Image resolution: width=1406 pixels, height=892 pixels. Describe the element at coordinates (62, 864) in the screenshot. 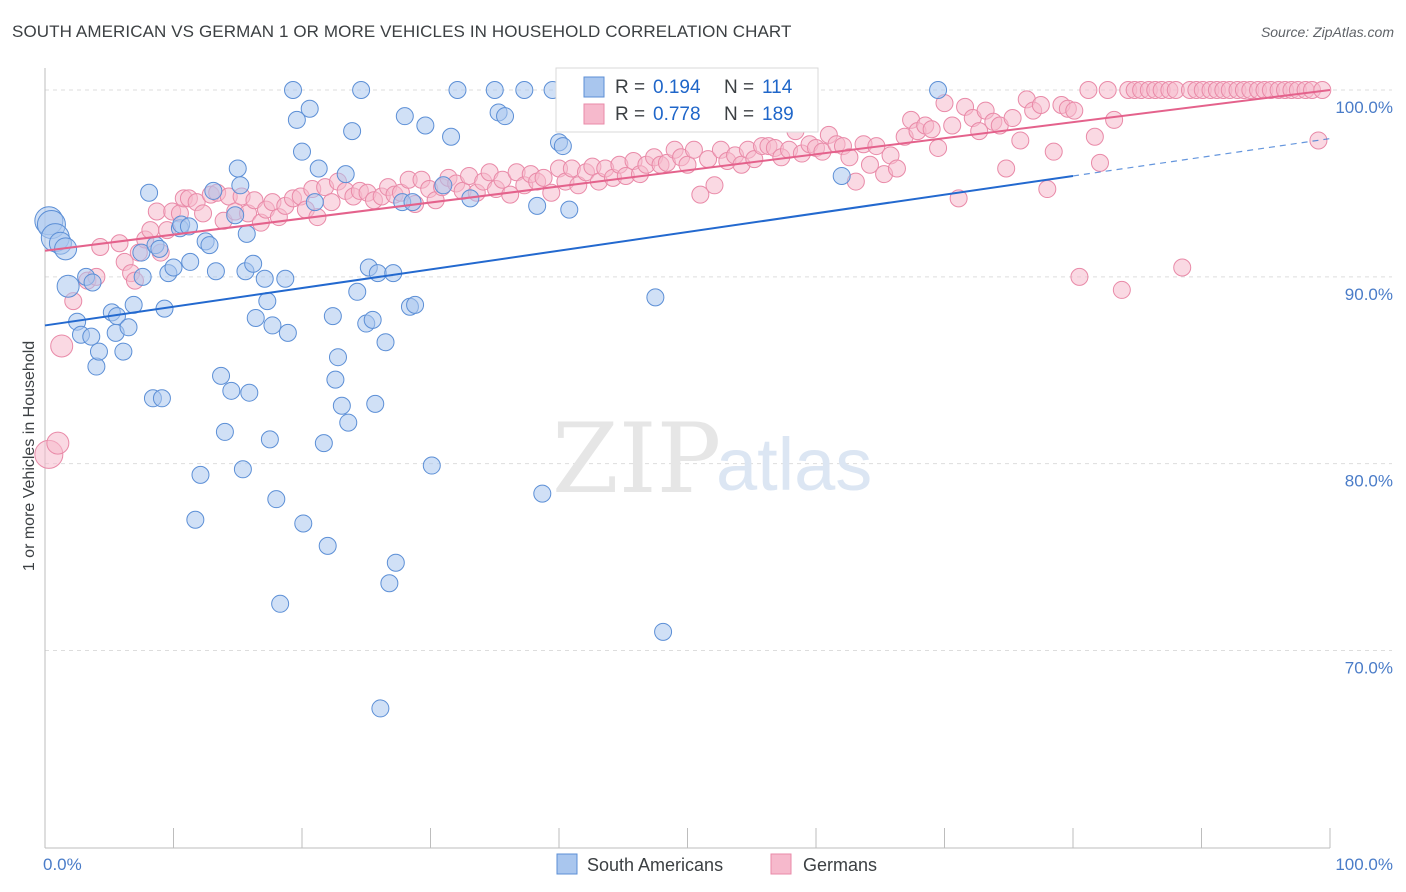

I see `x-tick-label-0: 0.0%` at that location.